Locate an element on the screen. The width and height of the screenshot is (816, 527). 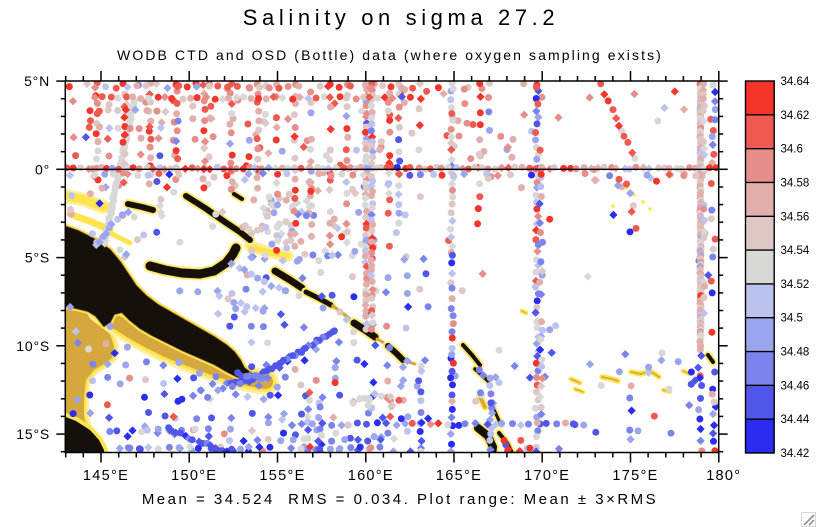
svg-text: 34.44 is located at coordinates (795, 420).